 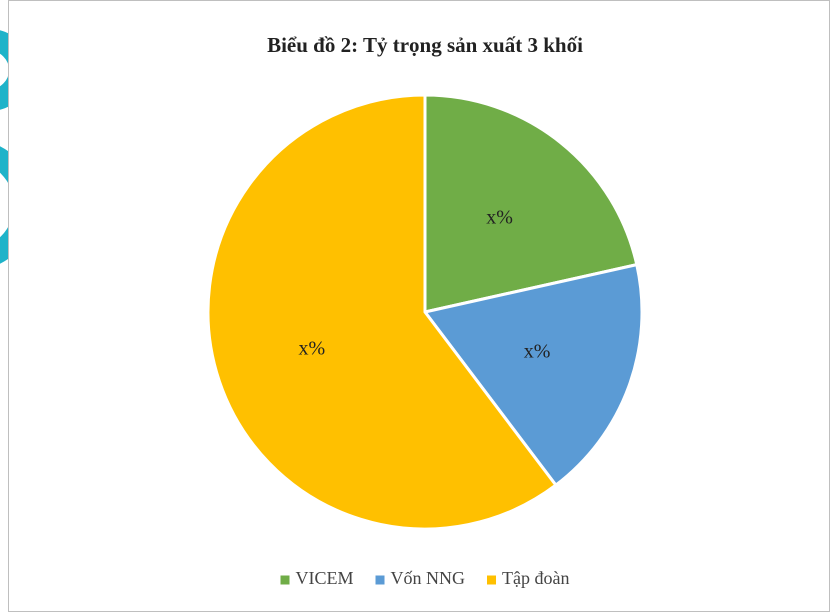 What do you see at coordinates (428, 578) in the screenshot?
I see `legend-label: Vốn NNG` at bounding box center [428, 578].